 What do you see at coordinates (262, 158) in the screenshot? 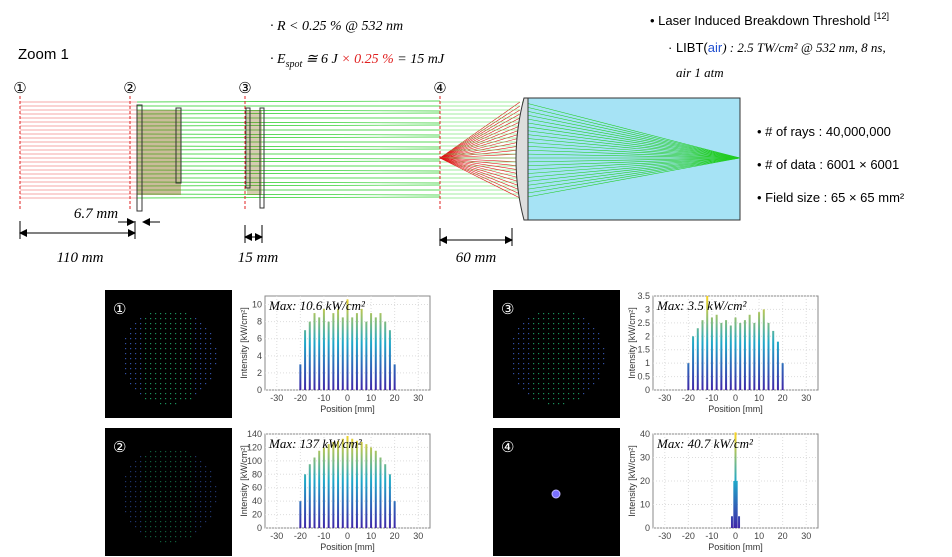
I see `optic` at bounding box center [262, 158].